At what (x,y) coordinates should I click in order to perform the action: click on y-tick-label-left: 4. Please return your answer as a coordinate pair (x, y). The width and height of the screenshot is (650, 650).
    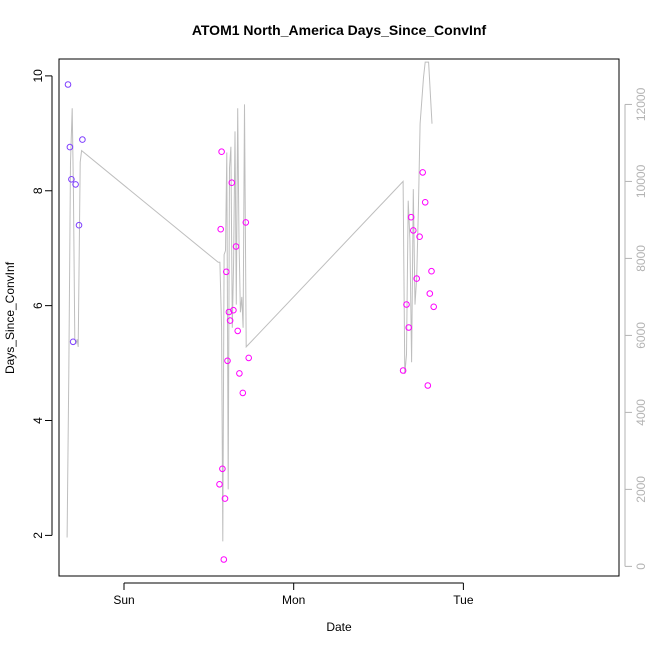
    Looking at the image, I should click on (38, 420).